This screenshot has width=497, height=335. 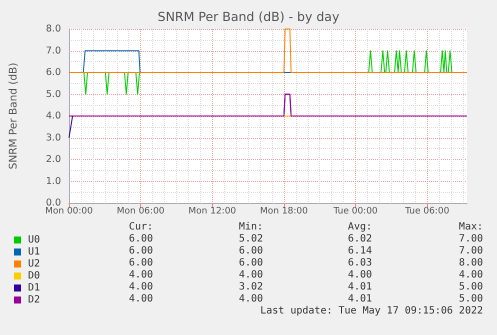 I want to click on text: Max:, so click(x=471, y=227).